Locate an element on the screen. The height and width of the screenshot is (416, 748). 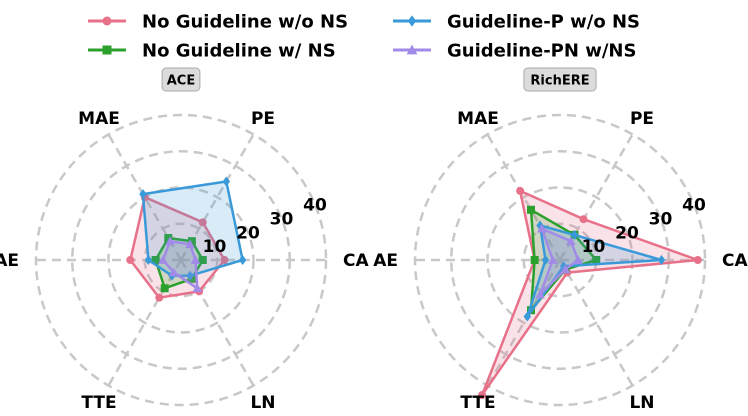
series-guideline-p-w-o-ns is located at coordinates (193, 228).